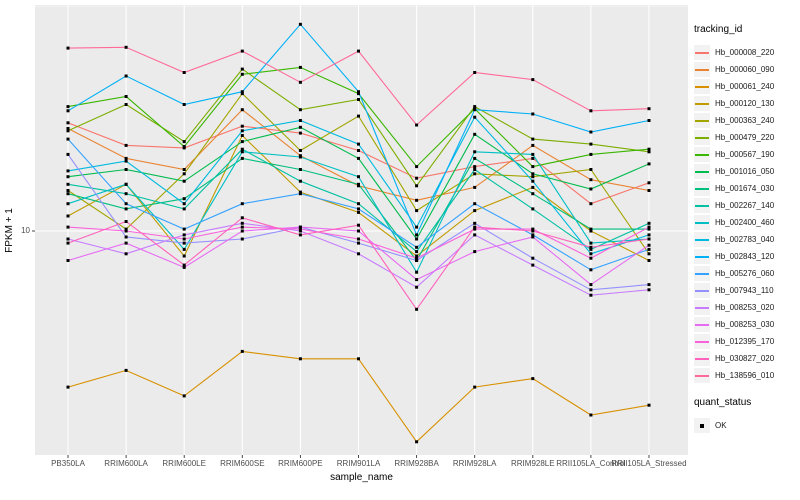 The width and height of the screenshot is (800, 500). I want to click on legend-label: Hb_008253_030, so click(745, 324).